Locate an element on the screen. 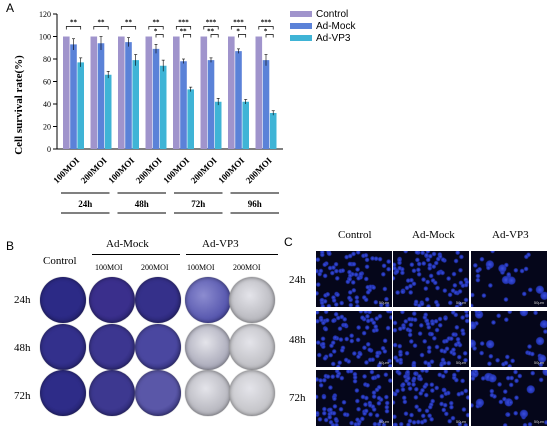  panel-b-header-control: Control is located at coordinates (60, 261).